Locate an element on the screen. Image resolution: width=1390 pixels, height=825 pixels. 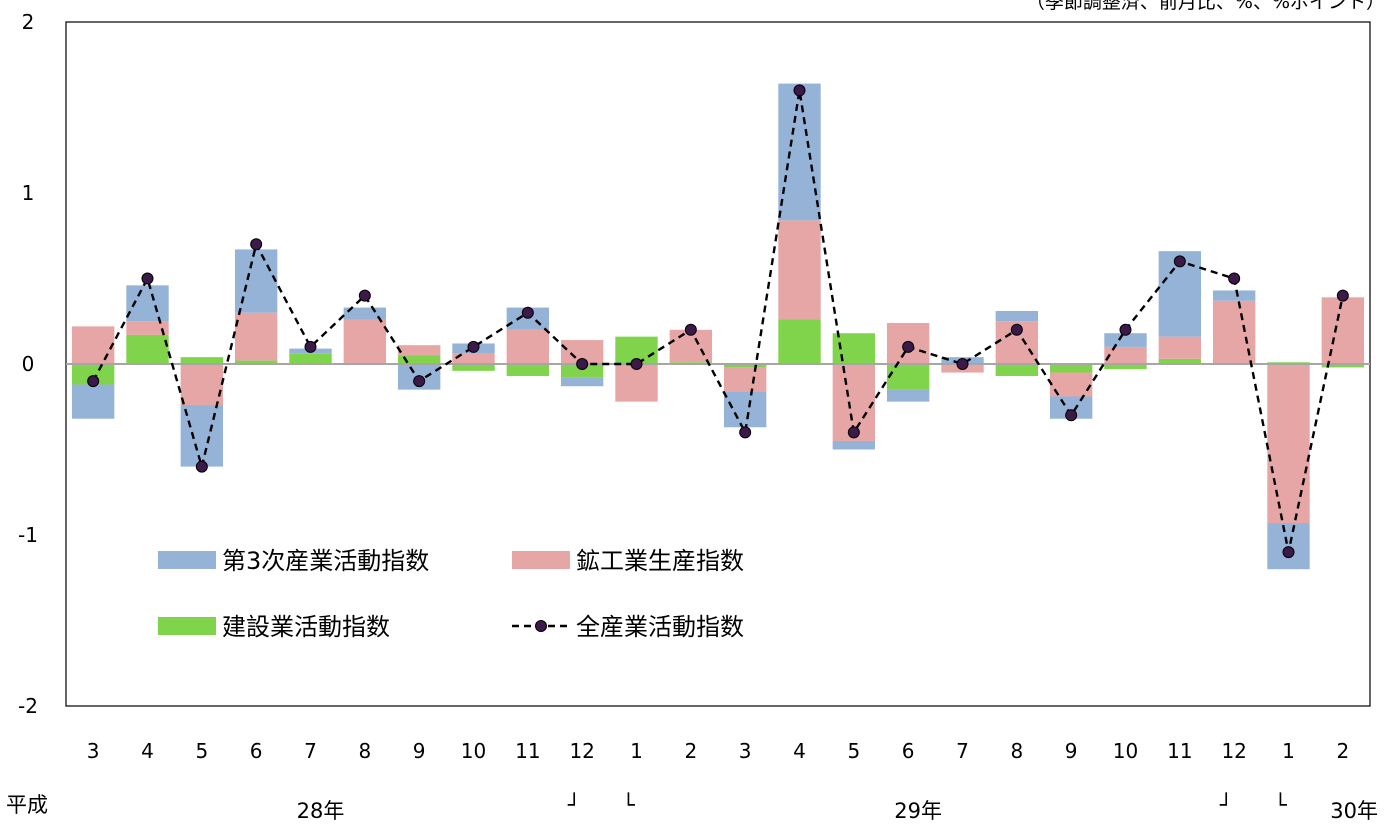
y-tick-label: 0 is located at coordinates (28, 364).